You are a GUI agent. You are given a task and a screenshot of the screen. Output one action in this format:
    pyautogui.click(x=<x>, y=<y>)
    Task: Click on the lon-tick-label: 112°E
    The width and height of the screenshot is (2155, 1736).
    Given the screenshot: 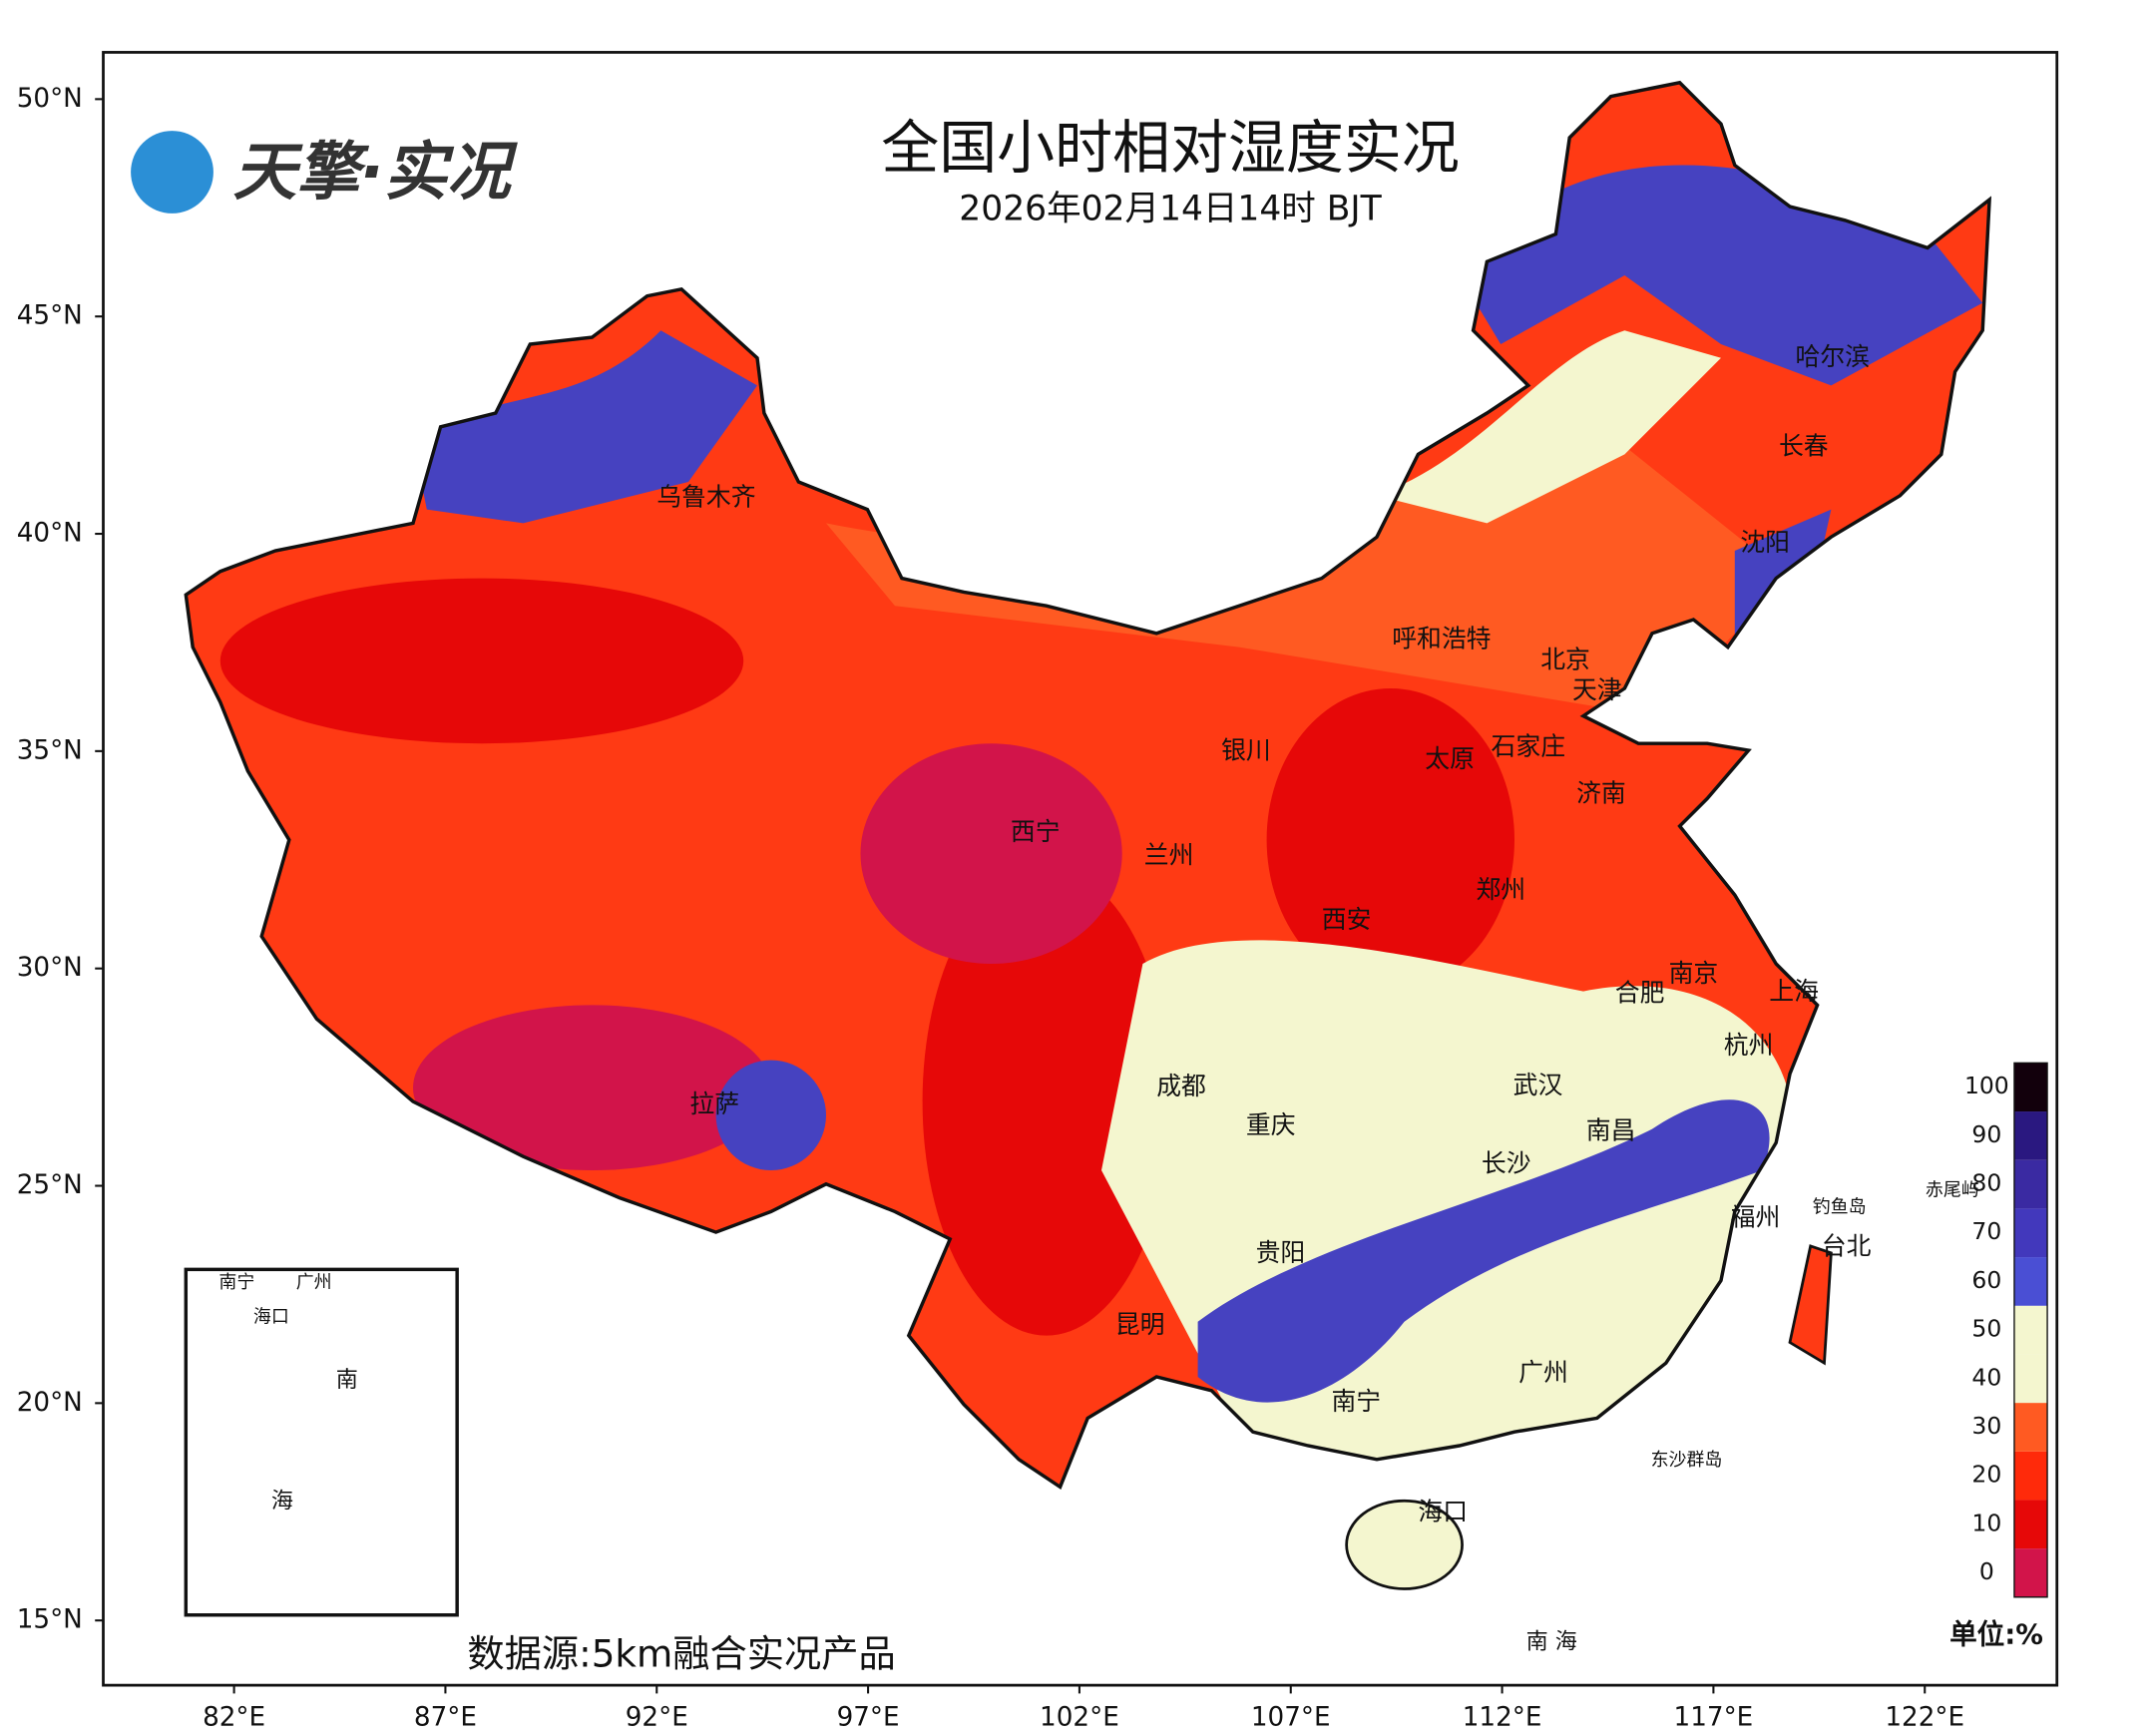 What is the action you would take?
    pyautogui.click(x=1502, y=1718)
    